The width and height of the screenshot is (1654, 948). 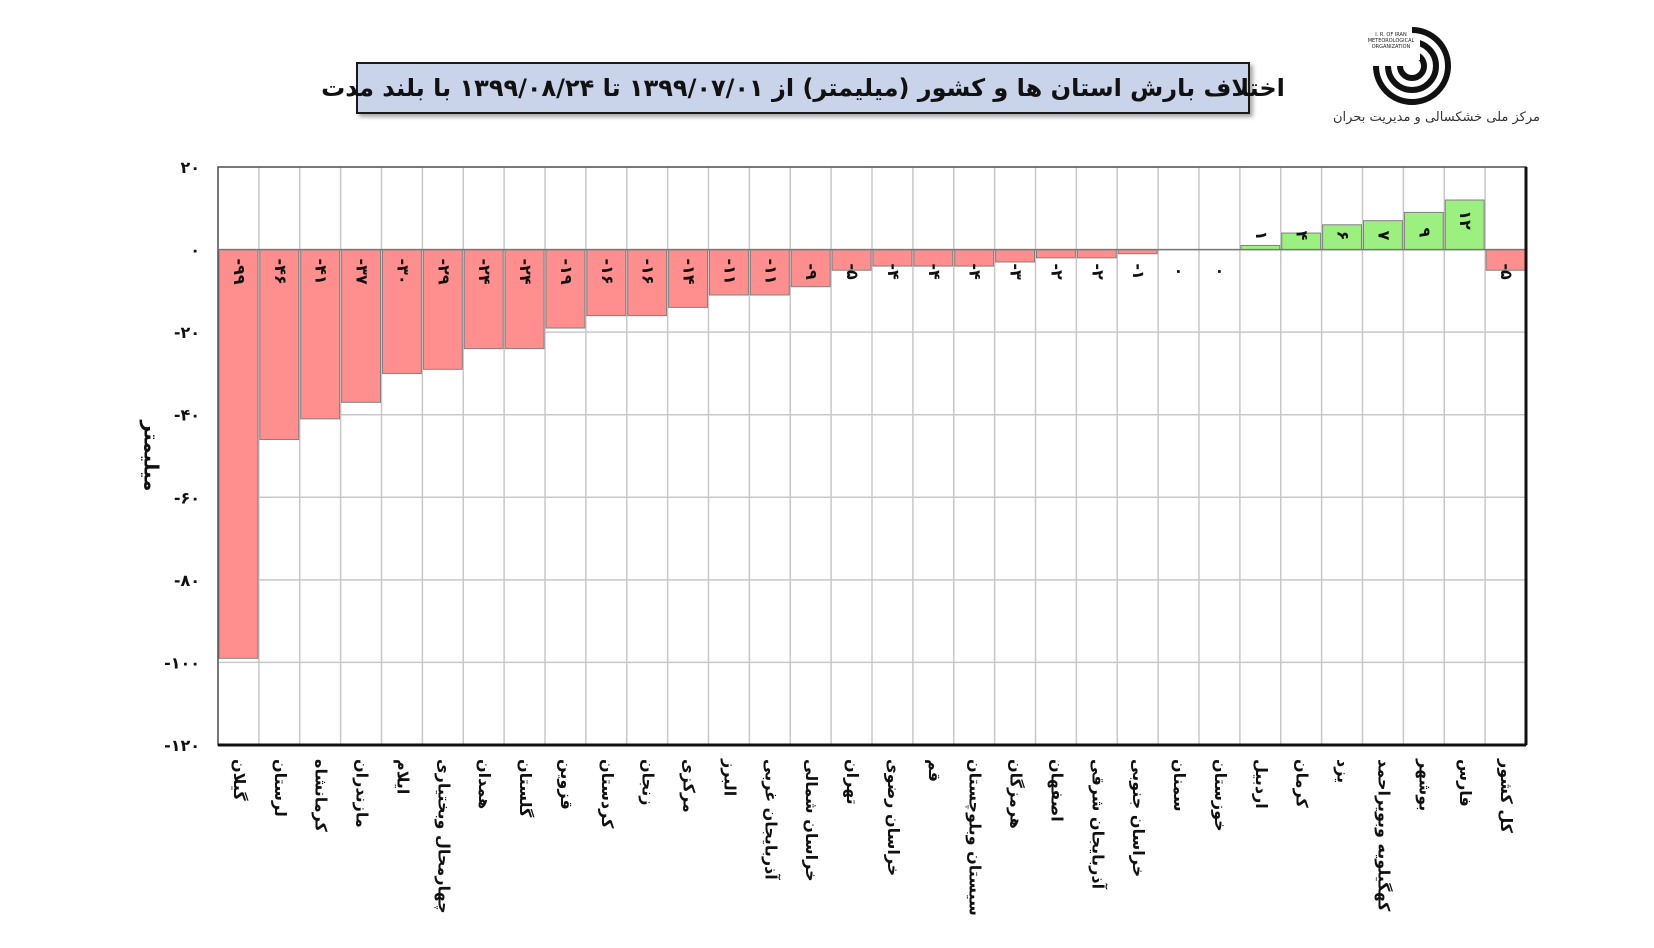 What do you see at coordinates (893, 817) in the screenshot?
I see `category-label: خراسان رضوی` at bounding box center [893, 817].